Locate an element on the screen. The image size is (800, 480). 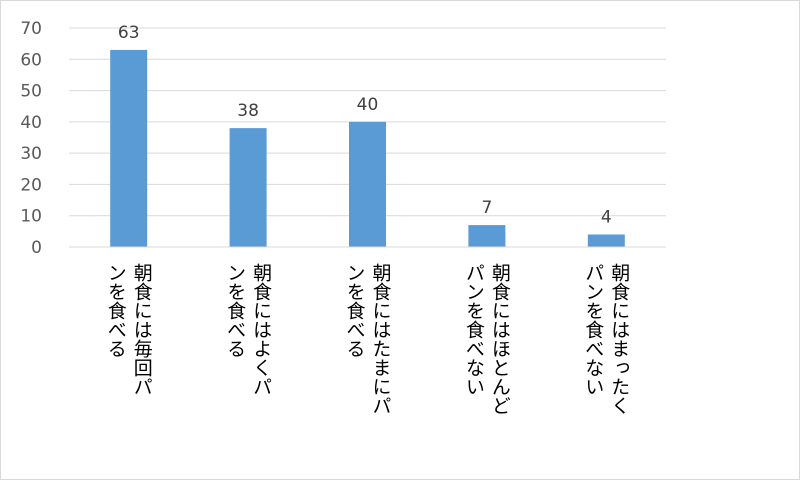
x-tick-label: 朝食にはまったく パンを食べない is located at coordinates (606, 363).